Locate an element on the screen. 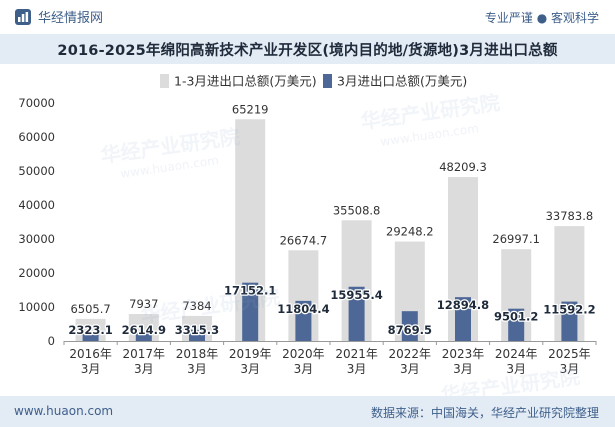 This screenshot has width=615, height=427. legend-swatch-march is located at coordinates (327, 81).